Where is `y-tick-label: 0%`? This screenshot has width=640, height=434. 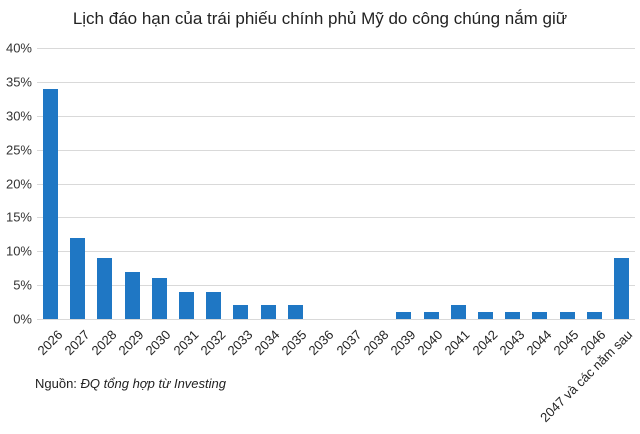
y-tick-label: 0% is located at coordinates (22, 319).